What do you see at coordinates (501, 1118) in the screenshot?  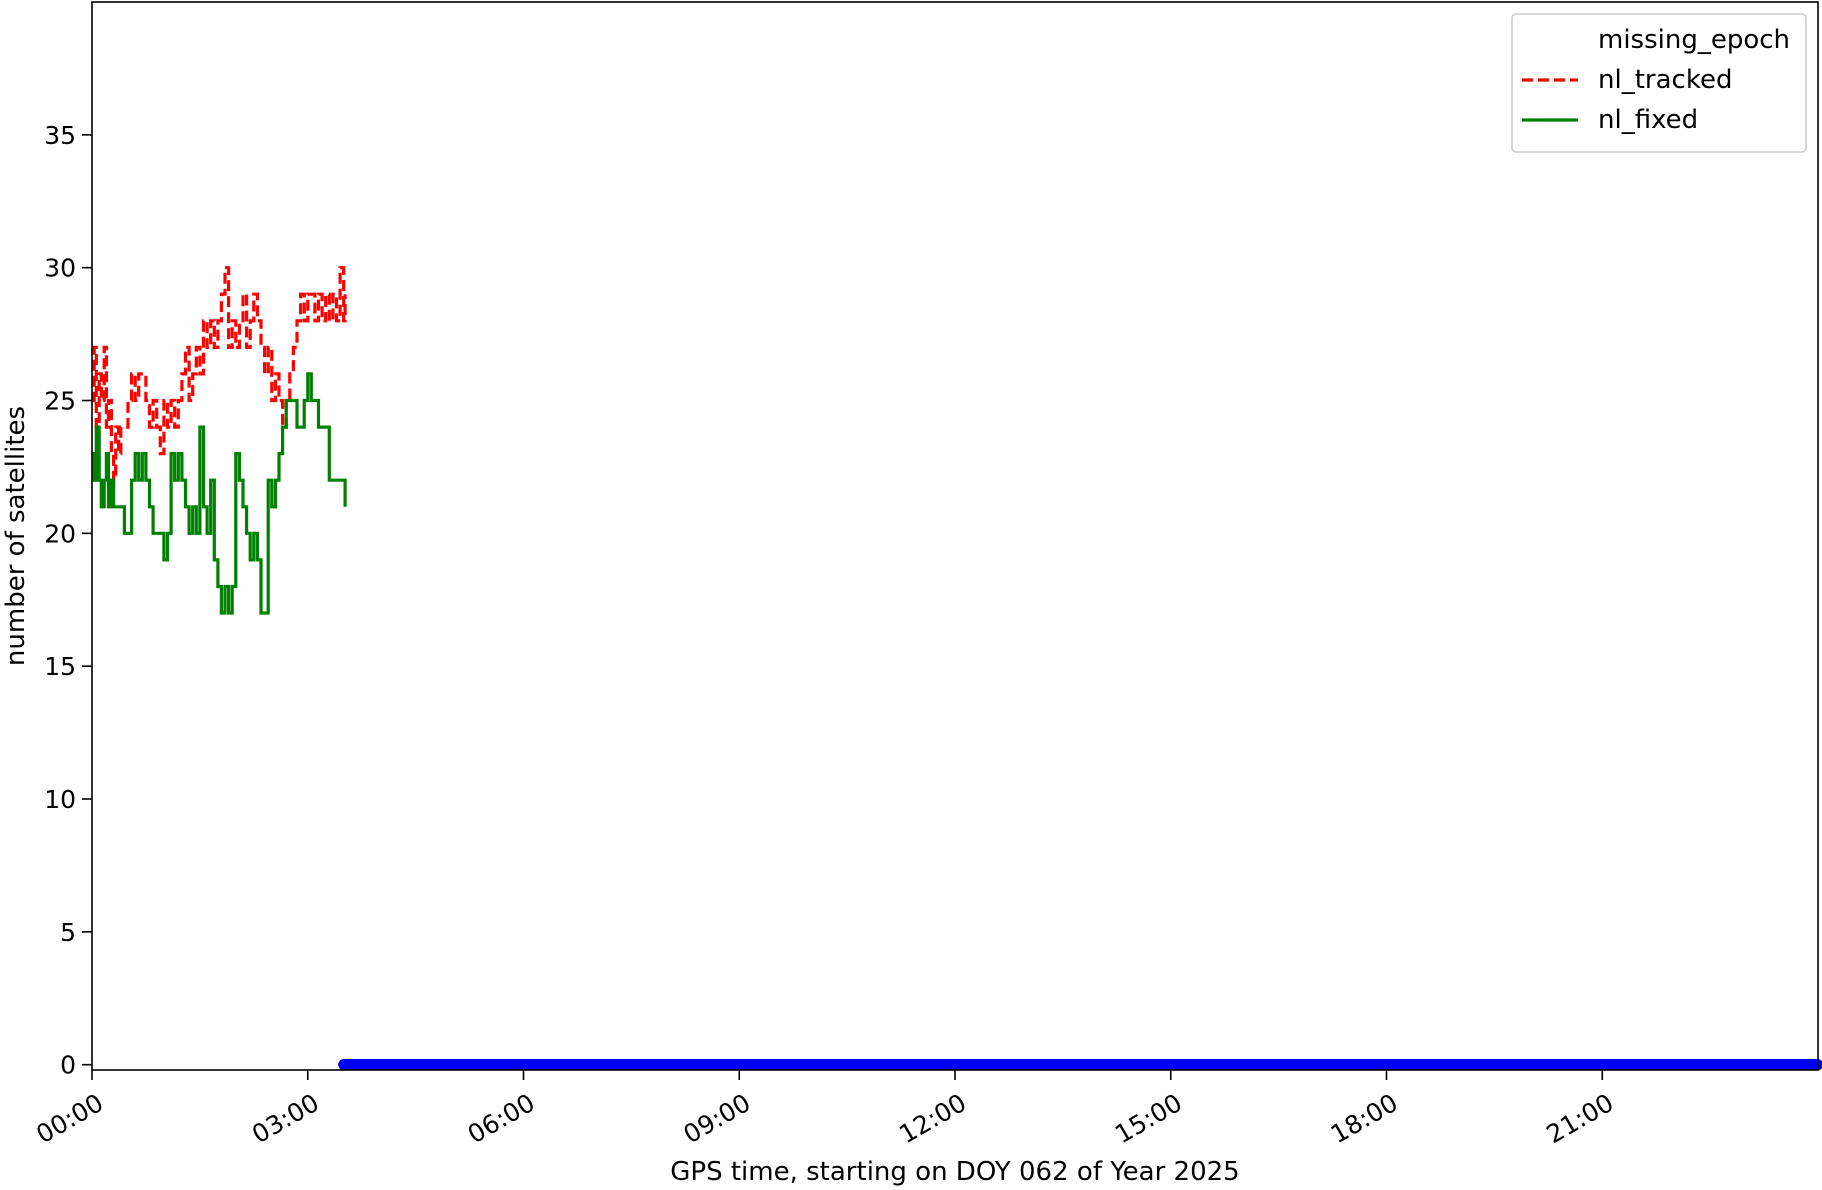 I see `x-tick-label: 06:00` at bounding box center [501, 1118].